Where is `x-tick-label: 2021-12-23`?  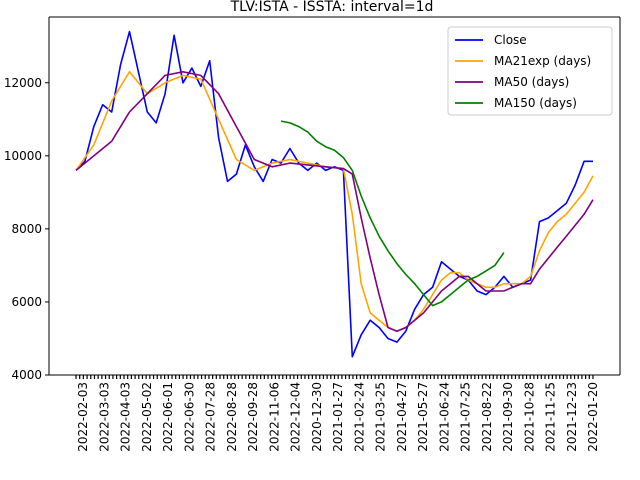 x-tick-label: 2021-12-23 is located at coordinates (572, 417).